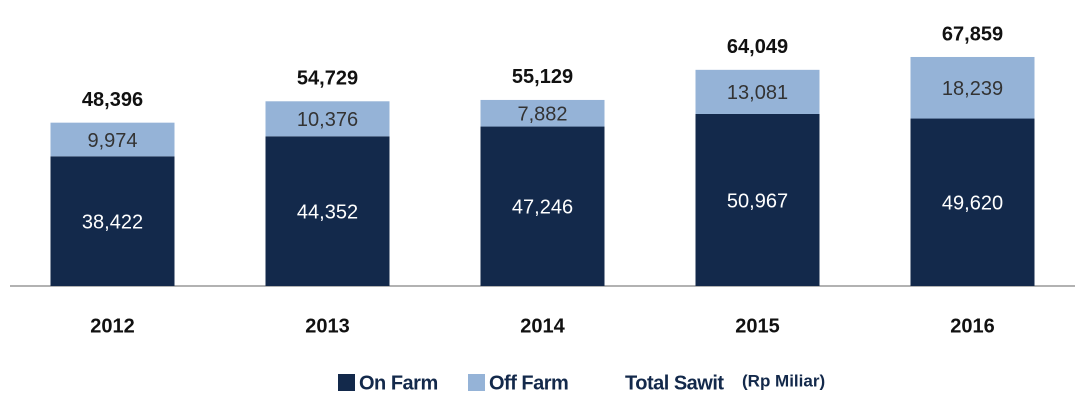 The height and width of the screenshot is (409, 1075). I want to click on value-label: 7,882, so click(542, 115).